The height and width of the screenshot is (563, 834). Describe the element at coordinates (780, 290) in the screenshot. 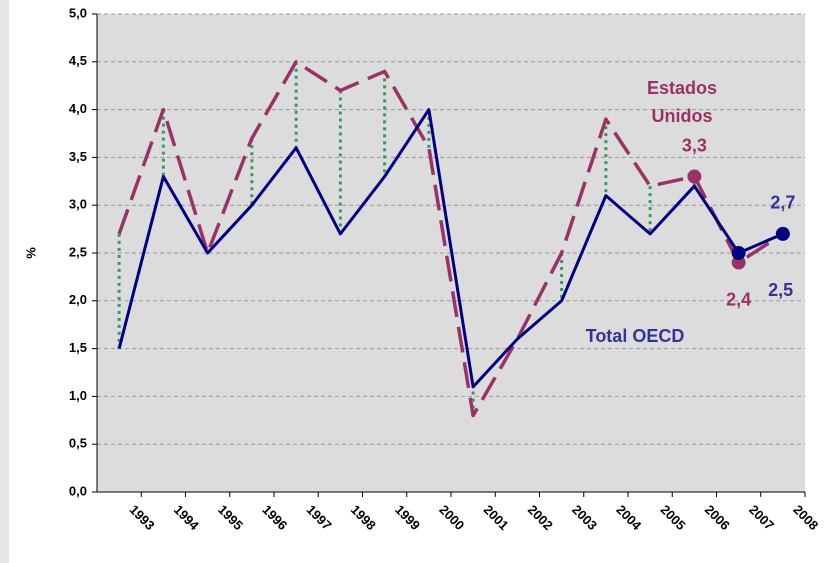

I see `data-label: 2,5` at that location.